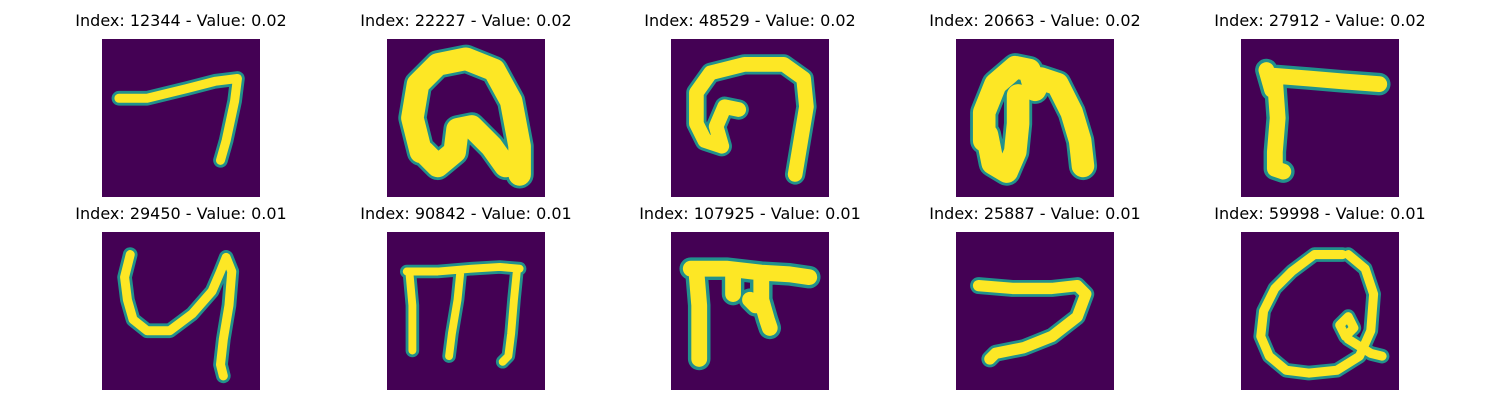 The image size is (1500, 400). What do you see at coordinates (178, 119) in the screenshot?
I see `glyph-seven-like` at bounding box center [178, 119].